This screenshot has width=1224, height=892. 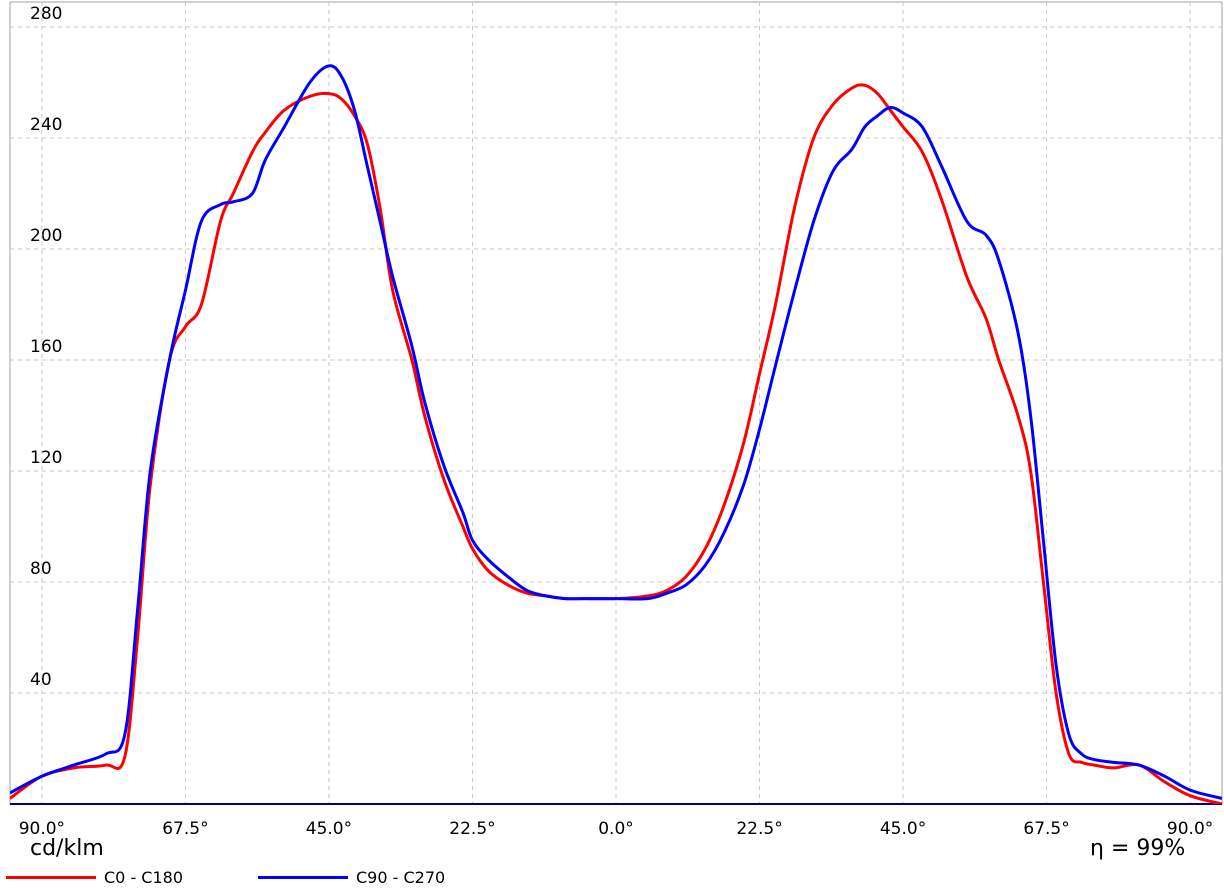 What do you see at coordinates (144, 877) in the screenshot?
I see `legend-label-c0-c180: C0 - C180` at bounding box center [144, 877].